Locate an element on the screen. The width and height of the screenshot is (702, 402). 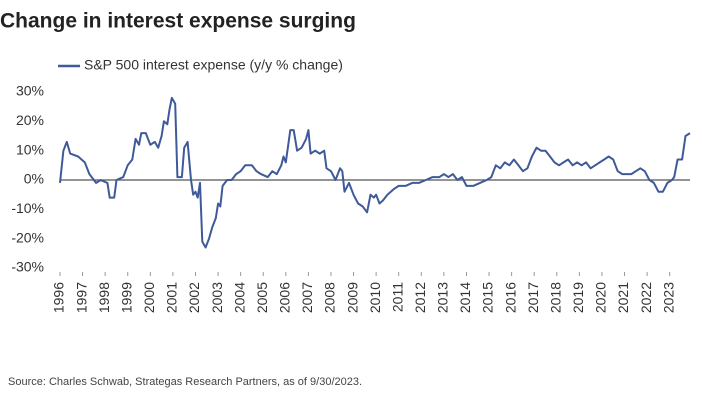
x-tick-label: 2012 is located at coordinates (420, 297).